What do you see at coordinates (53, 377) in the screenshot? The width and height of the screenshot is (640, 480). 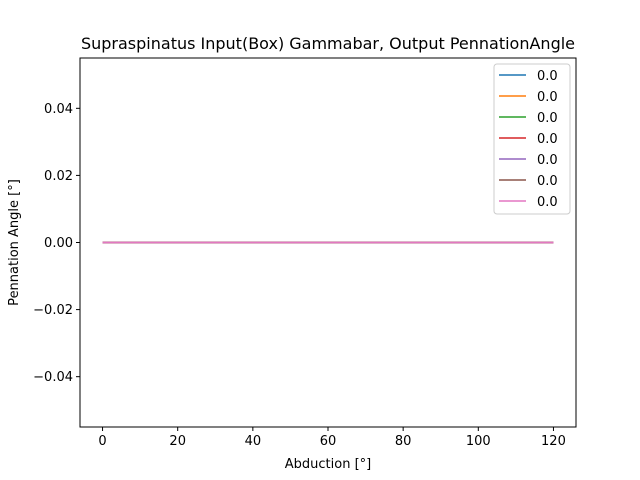 I see `y-tick-label: −0.04` at bounding box center [53, 377].